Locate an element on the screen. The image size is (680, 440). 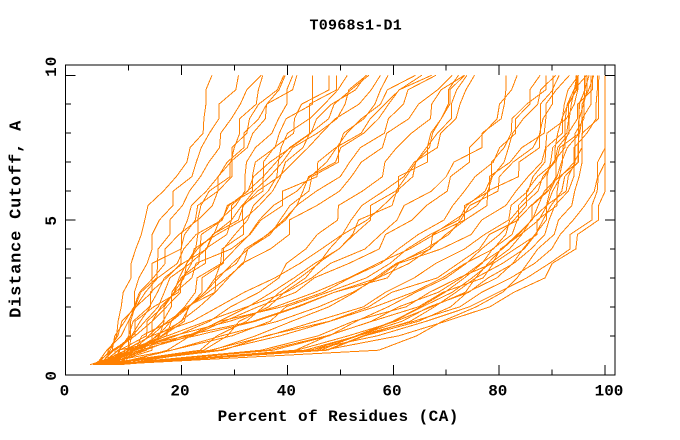
svg-text: Percent of Residues (CA) is located at coordinates (338, 417).